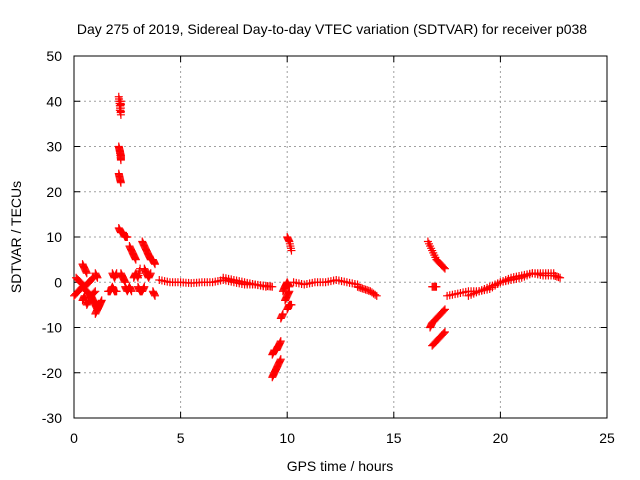  I want to click on x-tick-label: 20, so click(501, 438).